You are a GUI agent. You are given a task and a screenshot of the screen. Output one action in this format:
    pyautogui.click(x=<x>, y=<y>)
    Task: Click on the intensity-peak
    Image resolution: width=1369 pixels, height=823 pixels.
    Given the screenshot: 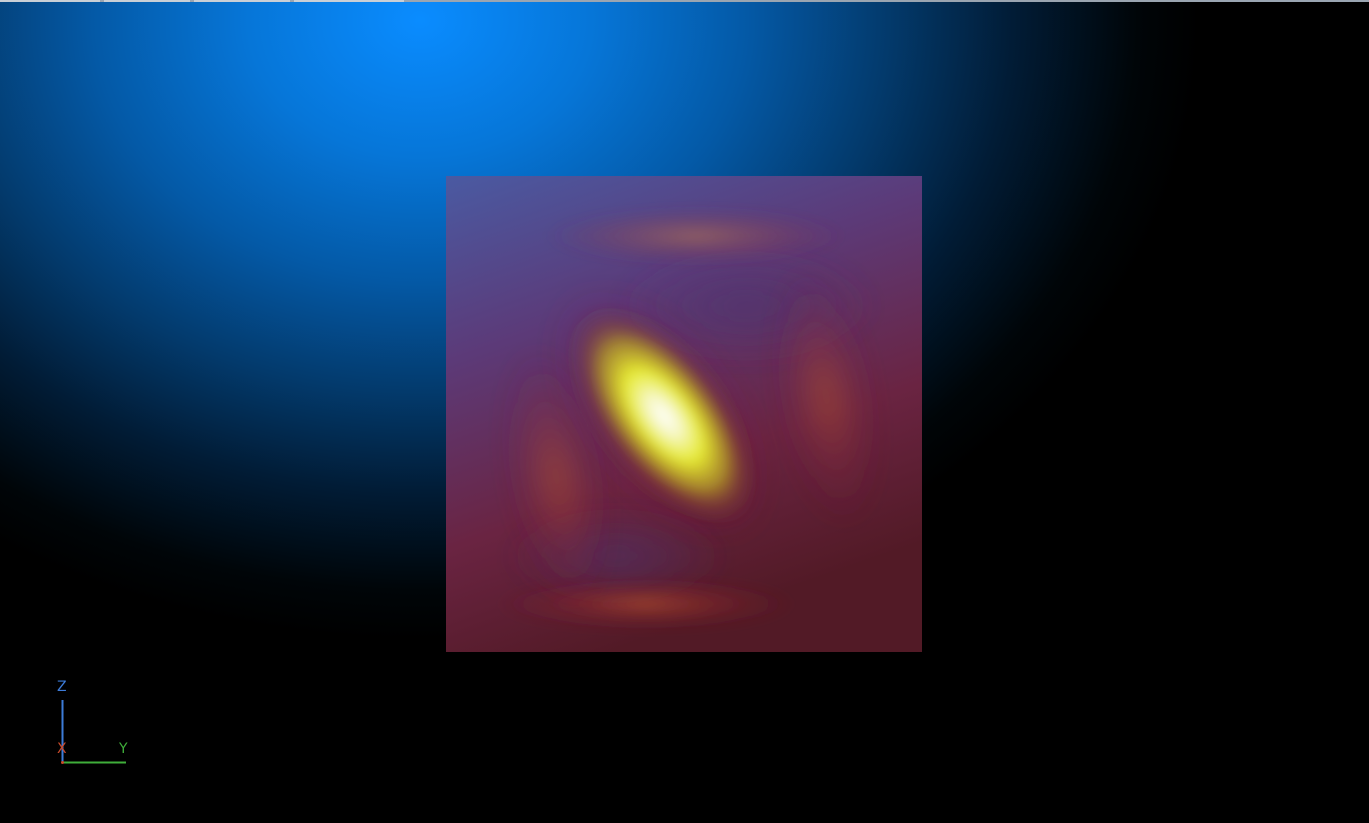 What is the action you would take?
    pyautogui.click(x=664, y=416)
    